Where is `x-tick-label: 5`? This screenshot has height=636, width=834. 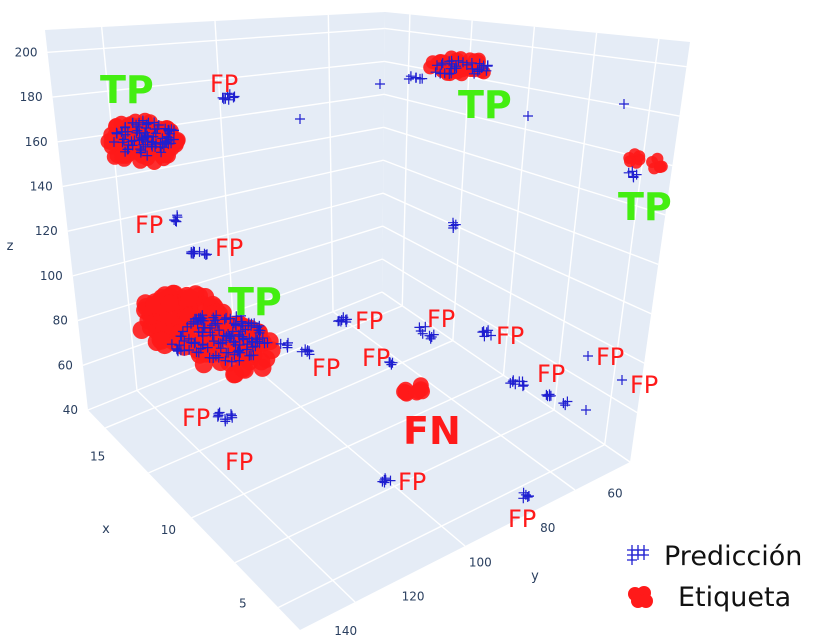 x-tick-label: 5 is located at coordinates (243, 603).